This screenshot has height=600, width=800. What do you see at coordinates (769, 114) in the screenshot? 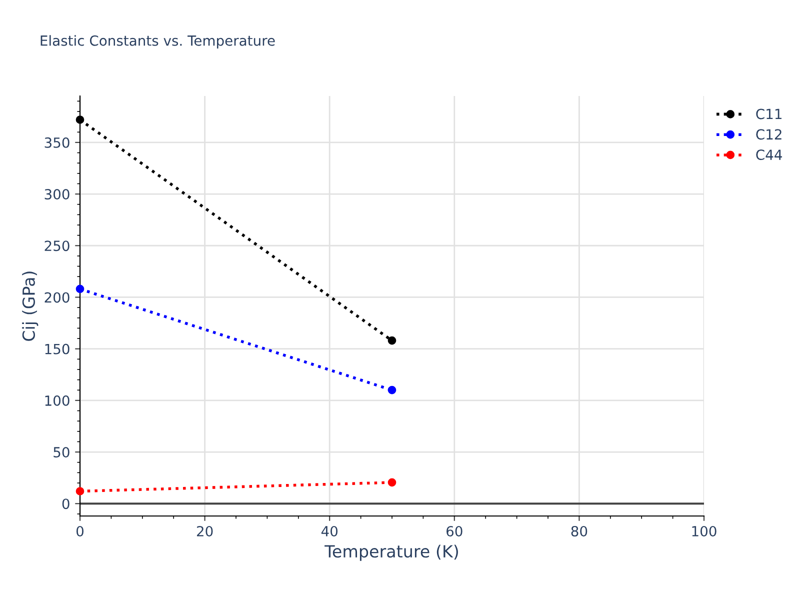
I see `legend-label: C11` at bounding box center [769, 114].